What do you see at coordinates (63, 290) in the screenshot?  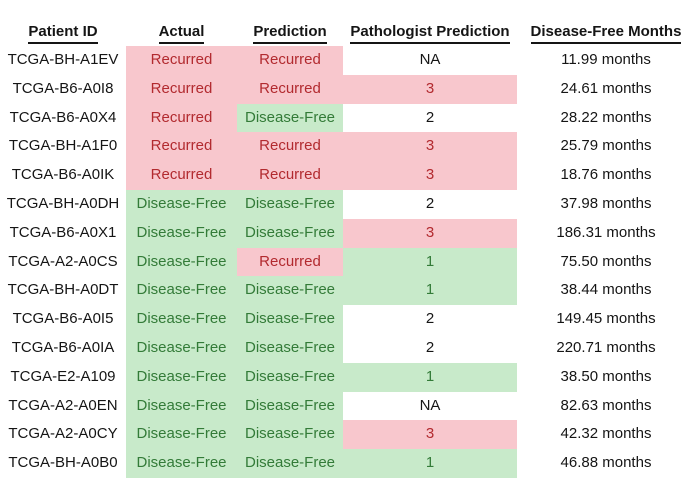 I see `patient-id-cell: TCGA-BH-A0DT` at bounding box center [63, 290].